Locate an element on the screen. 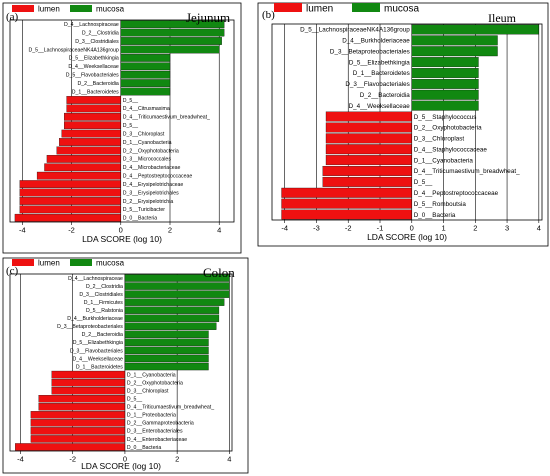  bar-label: D_4__Weeksellaceae is located at coordinates (380, 106).